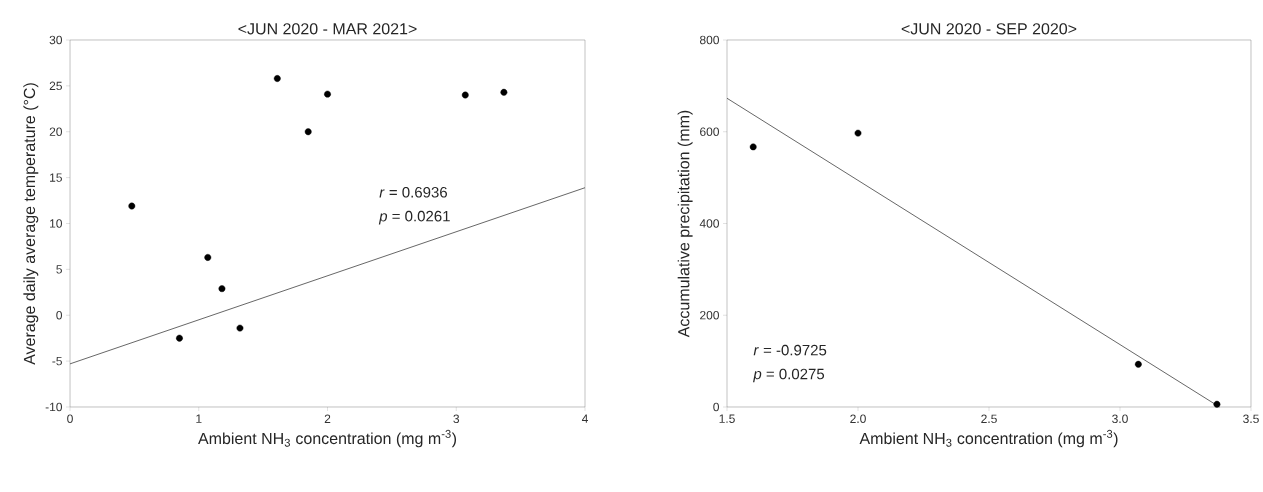  Describe the element at coordinates (413, 192) in the screenshot. I see `annotation: r = 0.6936` at that location.